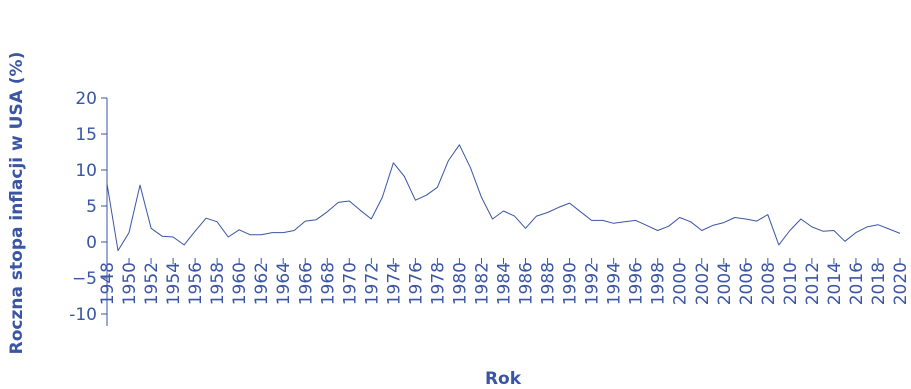 The image size is (911, 389). I want to click on x-tick-label: 1994, so click(615, 283).